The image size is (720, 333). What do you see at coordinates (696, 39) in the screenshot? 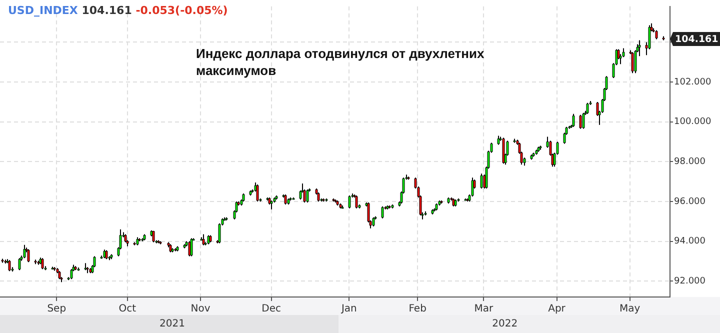
I see `text: 104.161` at bounding box center [696, 39].